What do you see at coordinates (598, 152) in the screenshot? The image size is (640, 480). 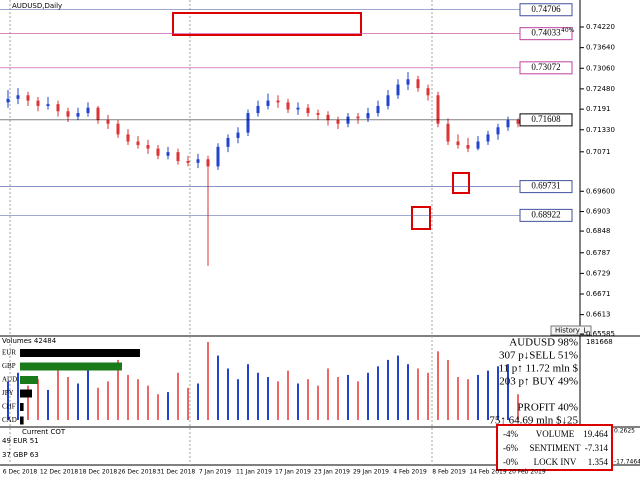 I see `y-tick-label: 0.7071` at bounding box center [598, 152].